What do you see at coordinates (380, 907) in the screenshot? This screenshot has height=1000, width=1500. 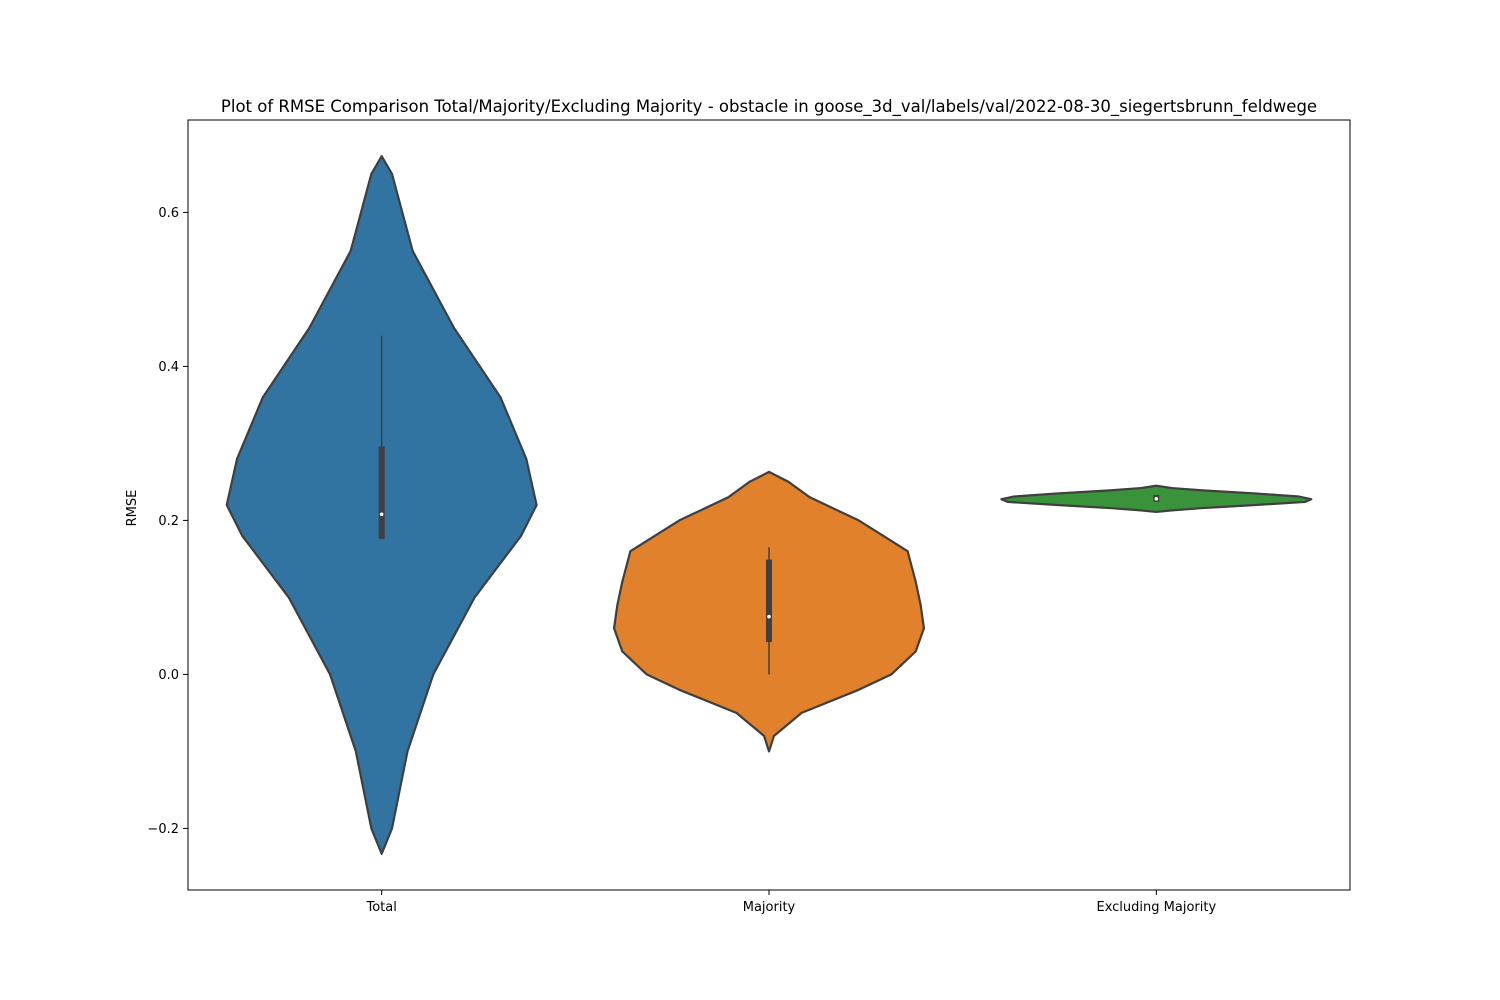 I see `x-tick-label: Total` at bounding box center [380, 907].